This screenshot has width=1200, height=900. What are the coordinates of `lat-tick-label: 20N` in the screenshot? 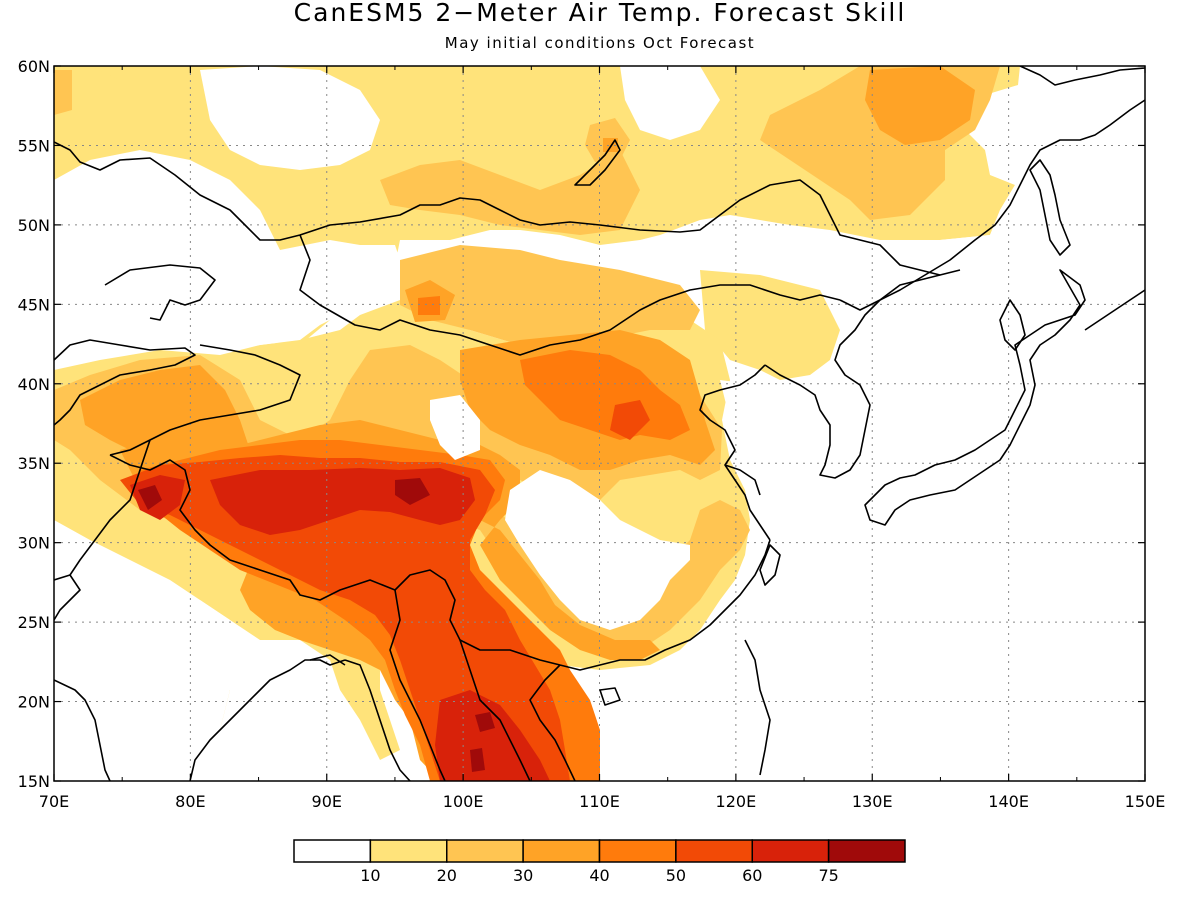 It's located at (34, 702).